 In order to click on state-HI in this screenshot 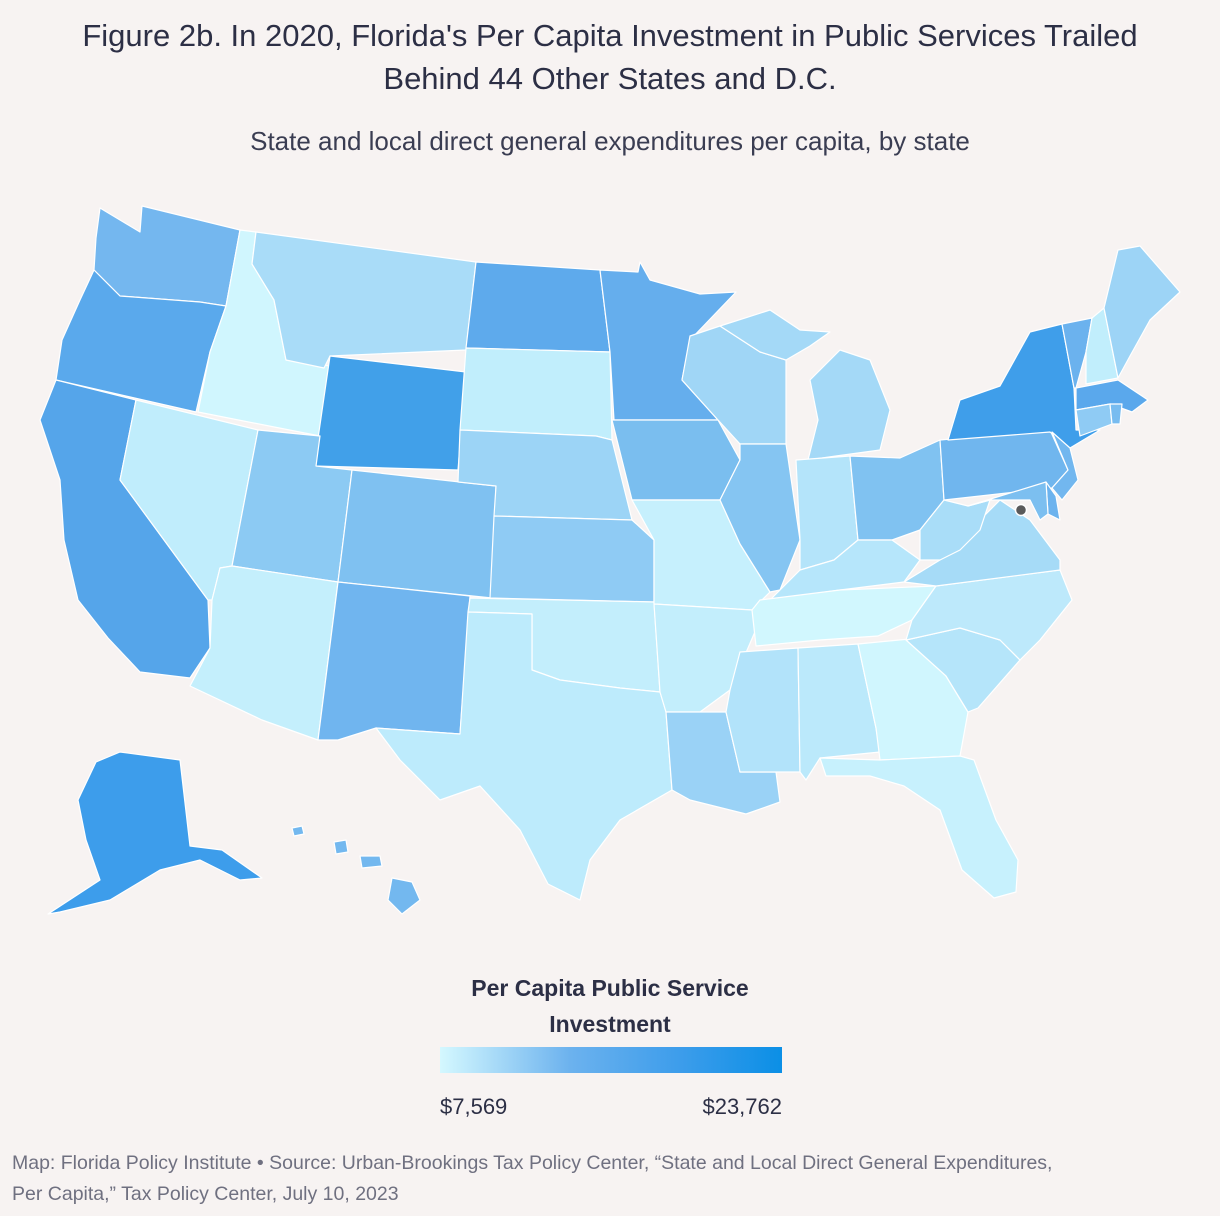, I will do `click(404, 896)`.